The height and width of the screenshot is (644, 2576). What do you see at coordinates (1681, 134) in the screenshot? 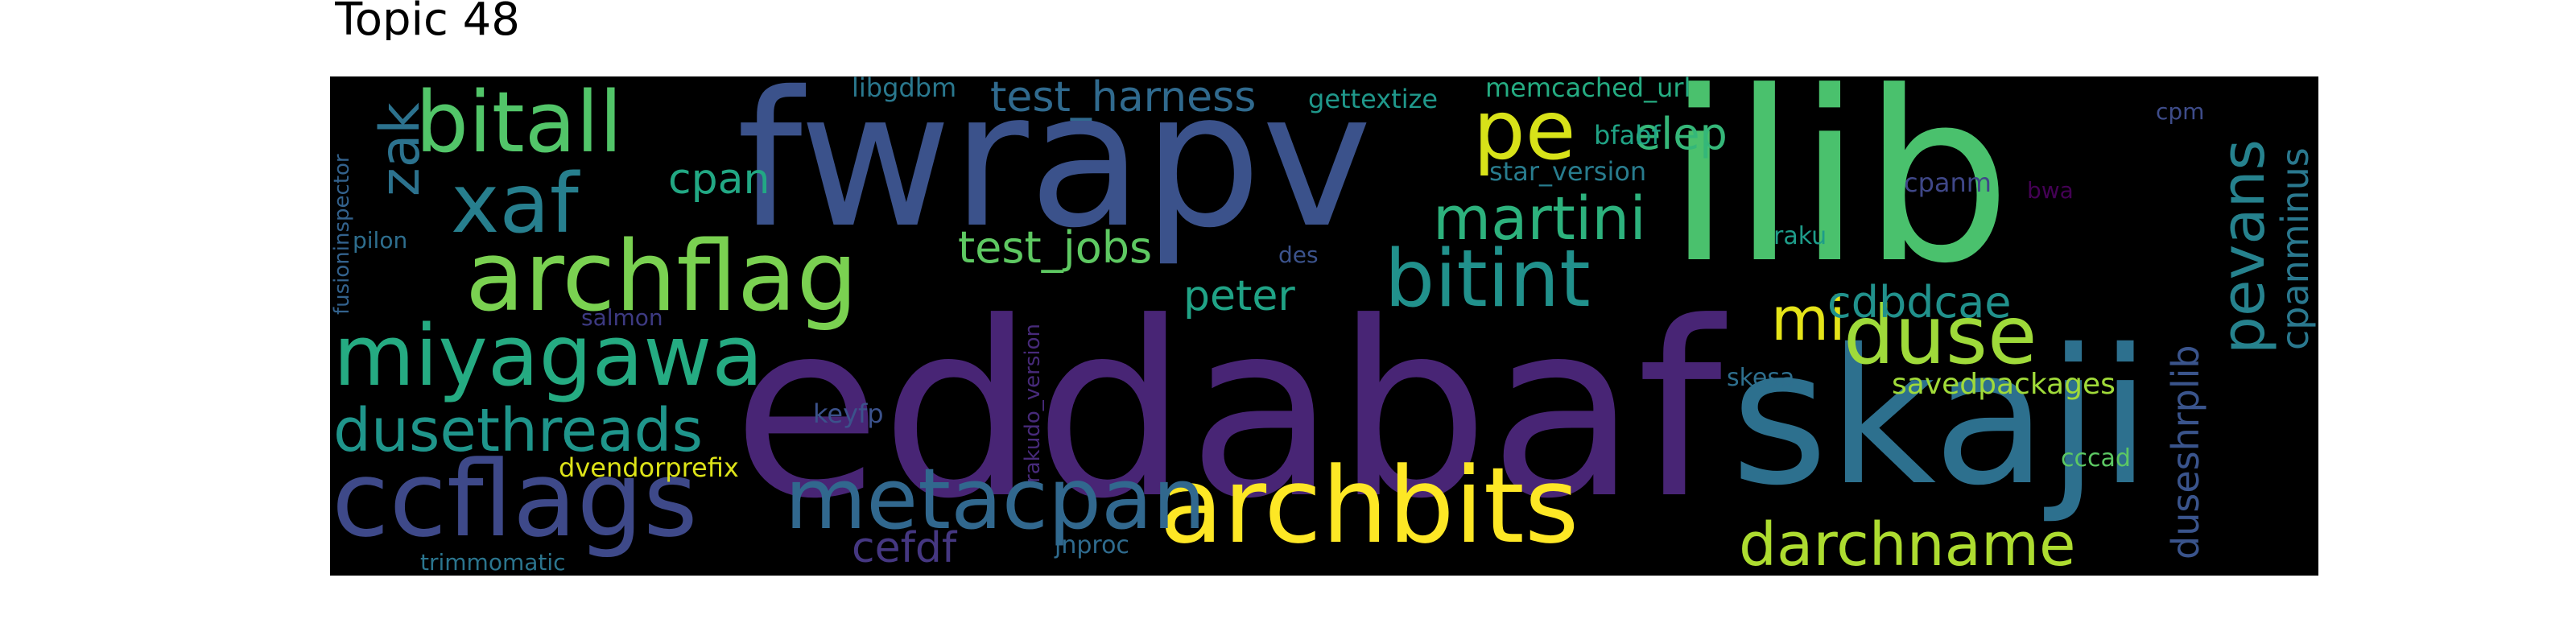
I see `word-elep: elep` at bounding box center [1681, 134].